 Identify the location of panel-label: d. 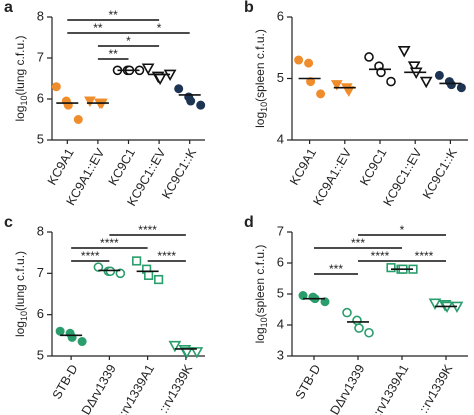
(249, 222).